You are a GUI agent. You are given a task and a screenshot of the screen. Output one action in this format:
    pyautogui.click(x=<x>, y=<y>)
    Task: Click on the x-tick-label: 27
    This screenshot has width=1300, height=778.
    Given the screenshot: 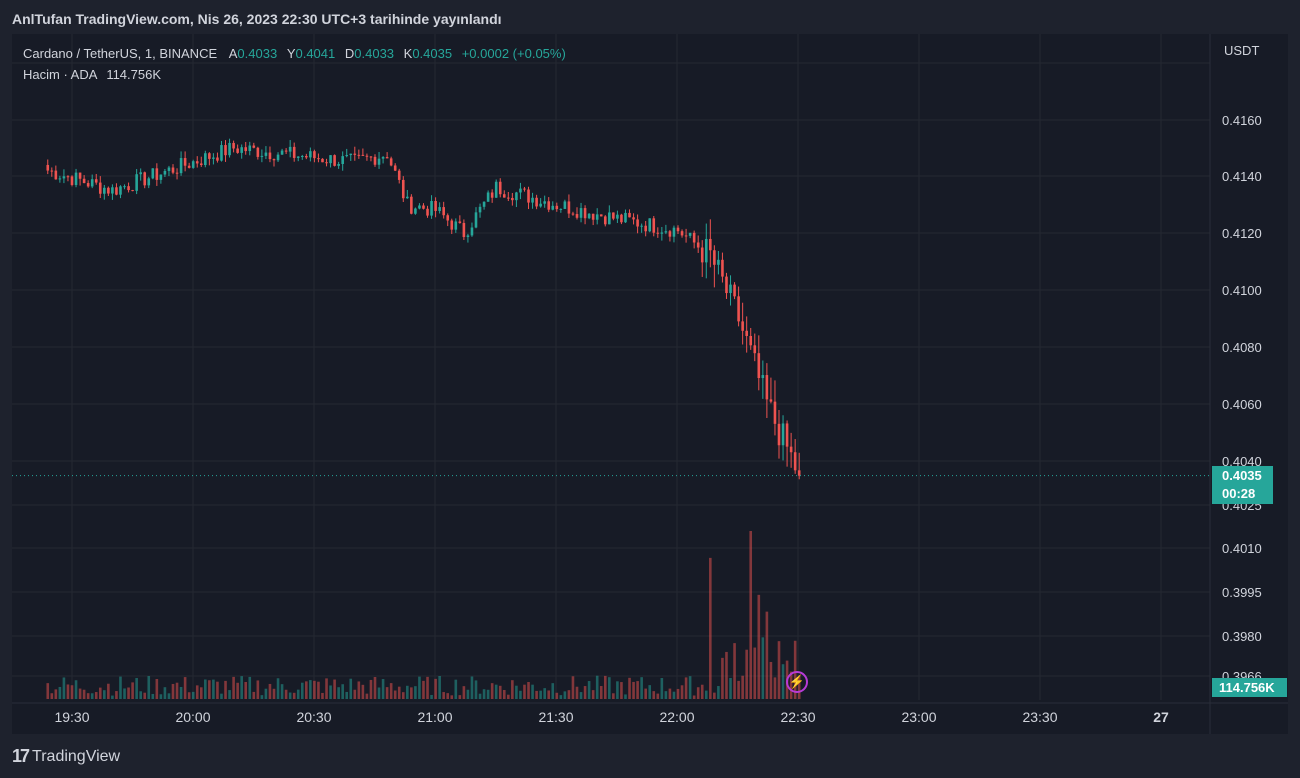 What is the action you would take?
    pyautogui.click(x=1161, y=717)
    